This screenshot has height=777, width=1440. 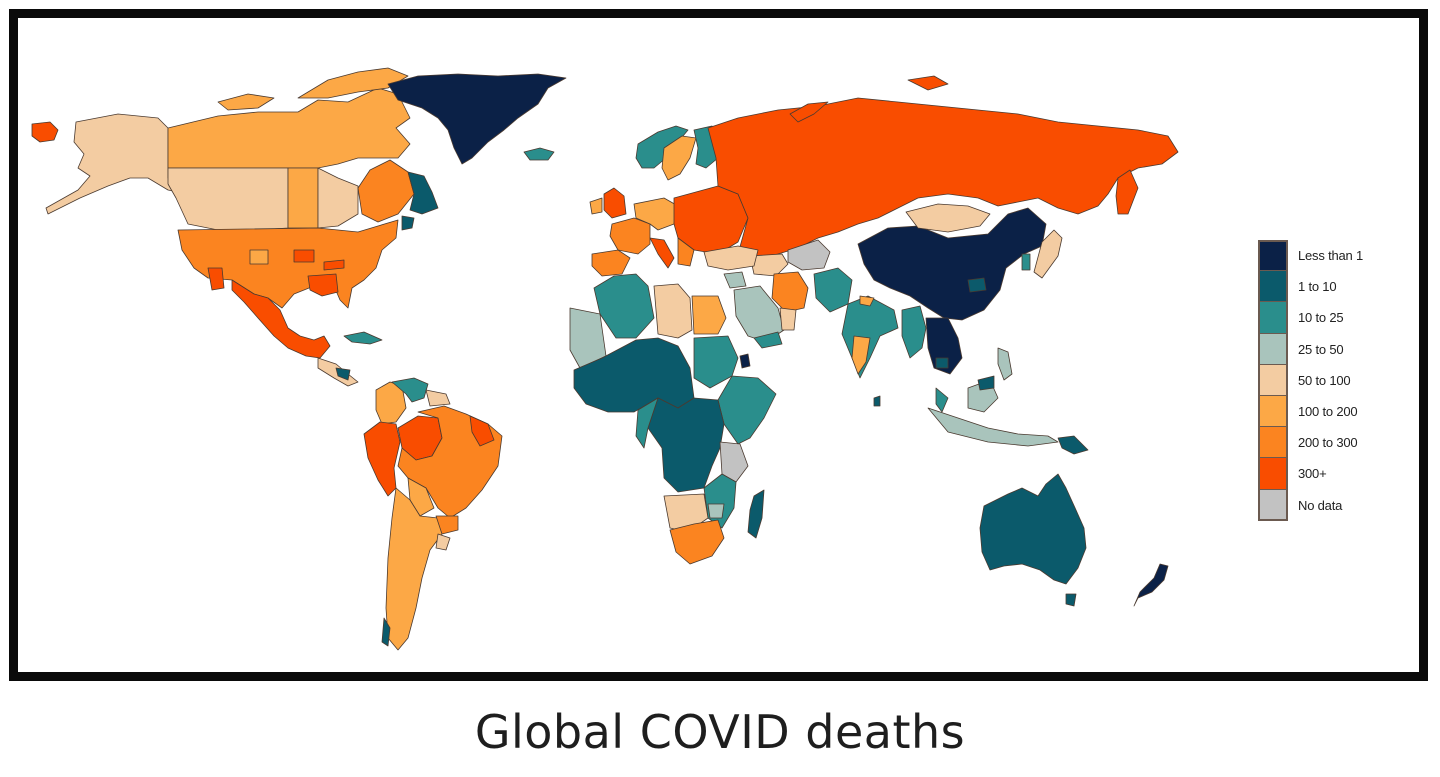 What do you see at coordinates (942, 400) in the screenshot?
I see `region-malaysia` at bounding box center [942, 400].